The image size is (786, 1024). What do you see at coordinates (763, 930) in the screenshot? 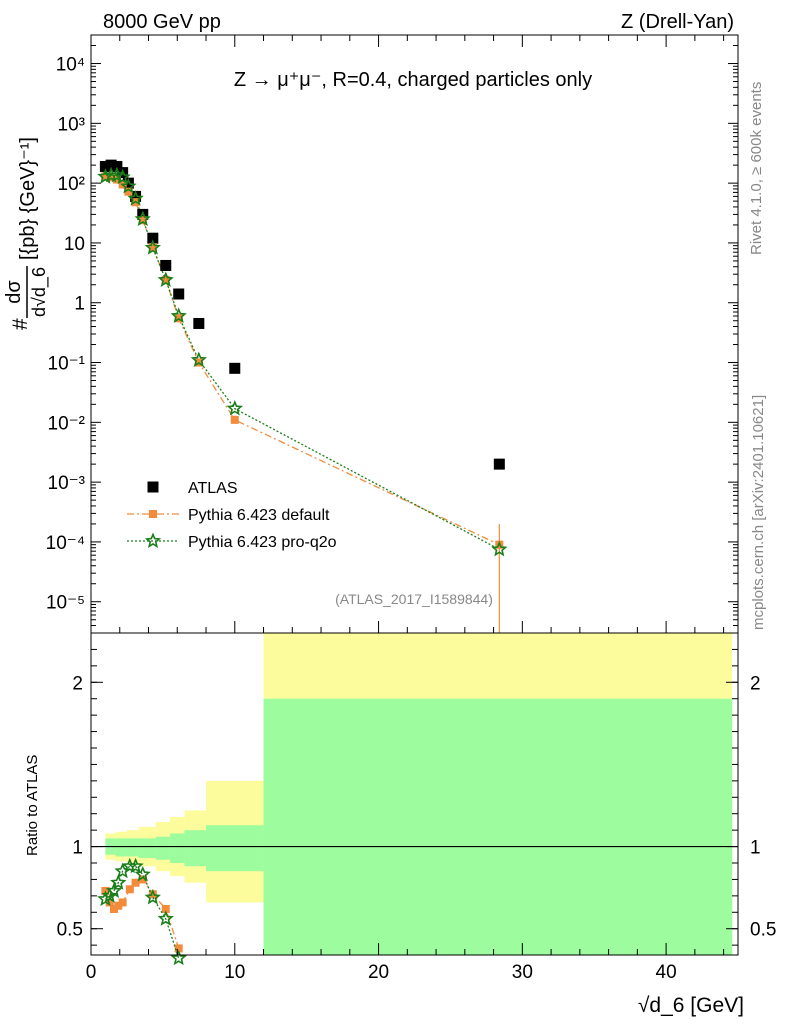
I see `ratio-ytick-label-right: 0.5` at bounding box center [763, 930].